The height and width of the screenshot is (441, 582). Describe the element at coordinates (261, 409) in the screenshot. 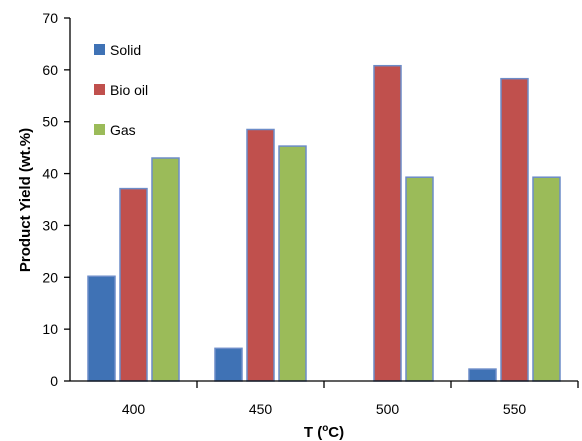

I see `x-tick-label: 450` at that location.